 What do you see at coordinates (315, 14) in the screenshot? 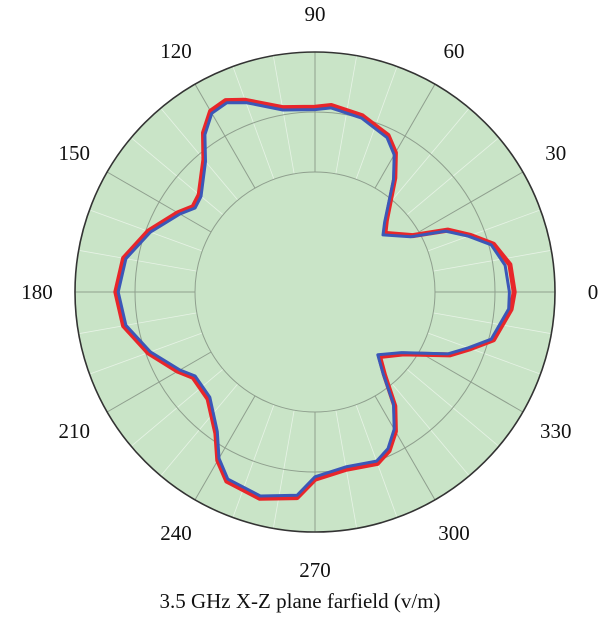
I see `angle-tick-label-90: 90` at bounding box center [315, 14].